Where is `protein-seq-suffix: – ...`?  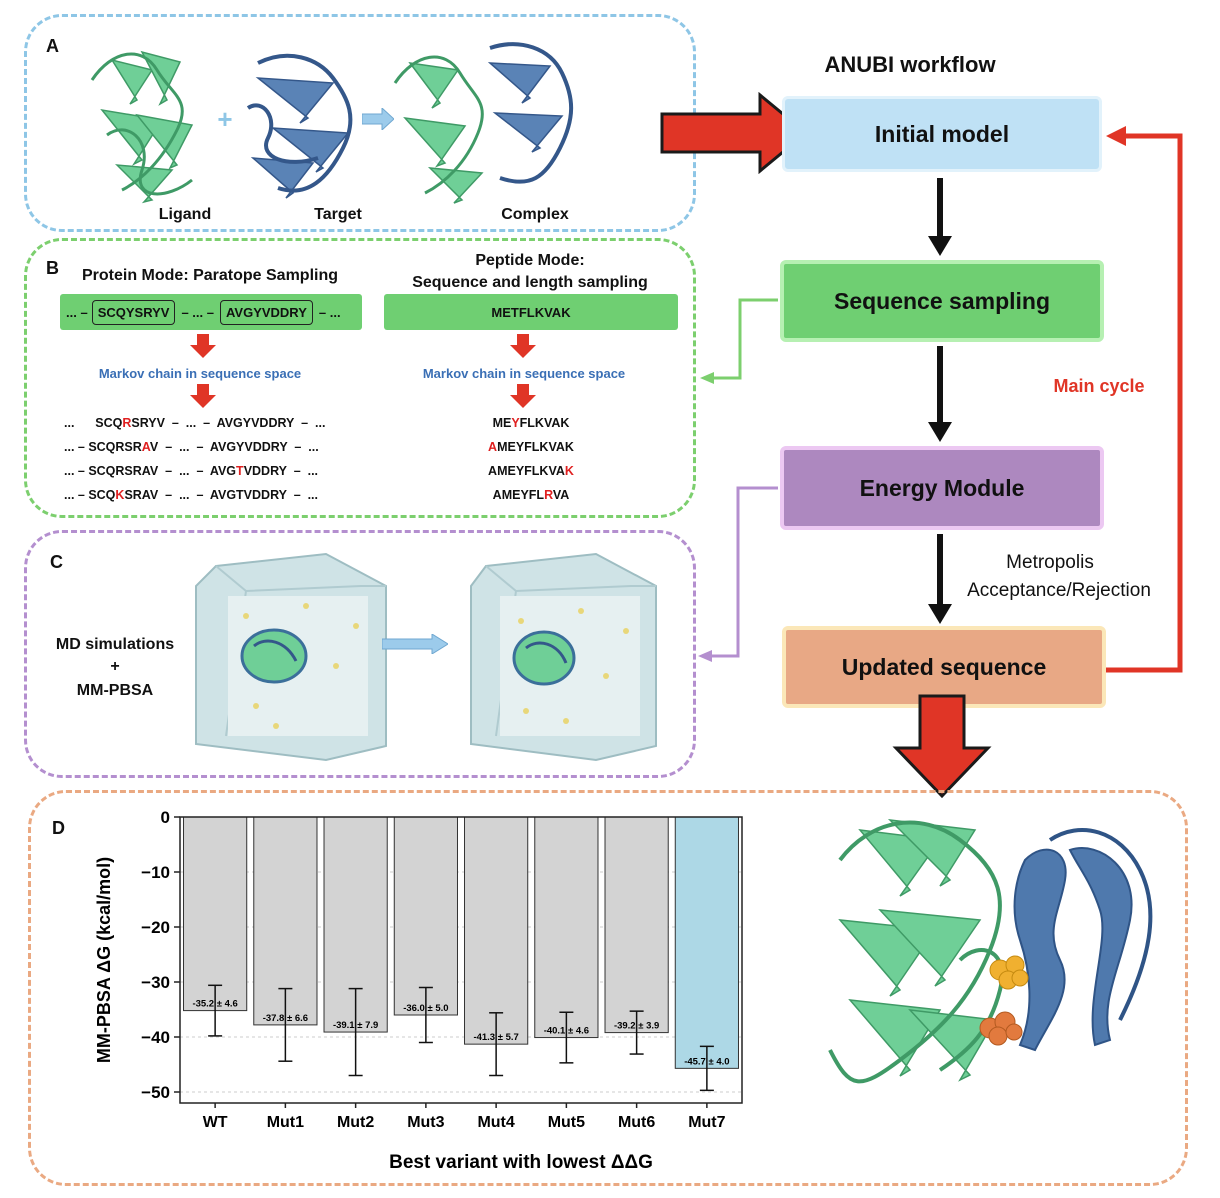
protein-seq-suffix: – ... is located at coordinates (329, 312).